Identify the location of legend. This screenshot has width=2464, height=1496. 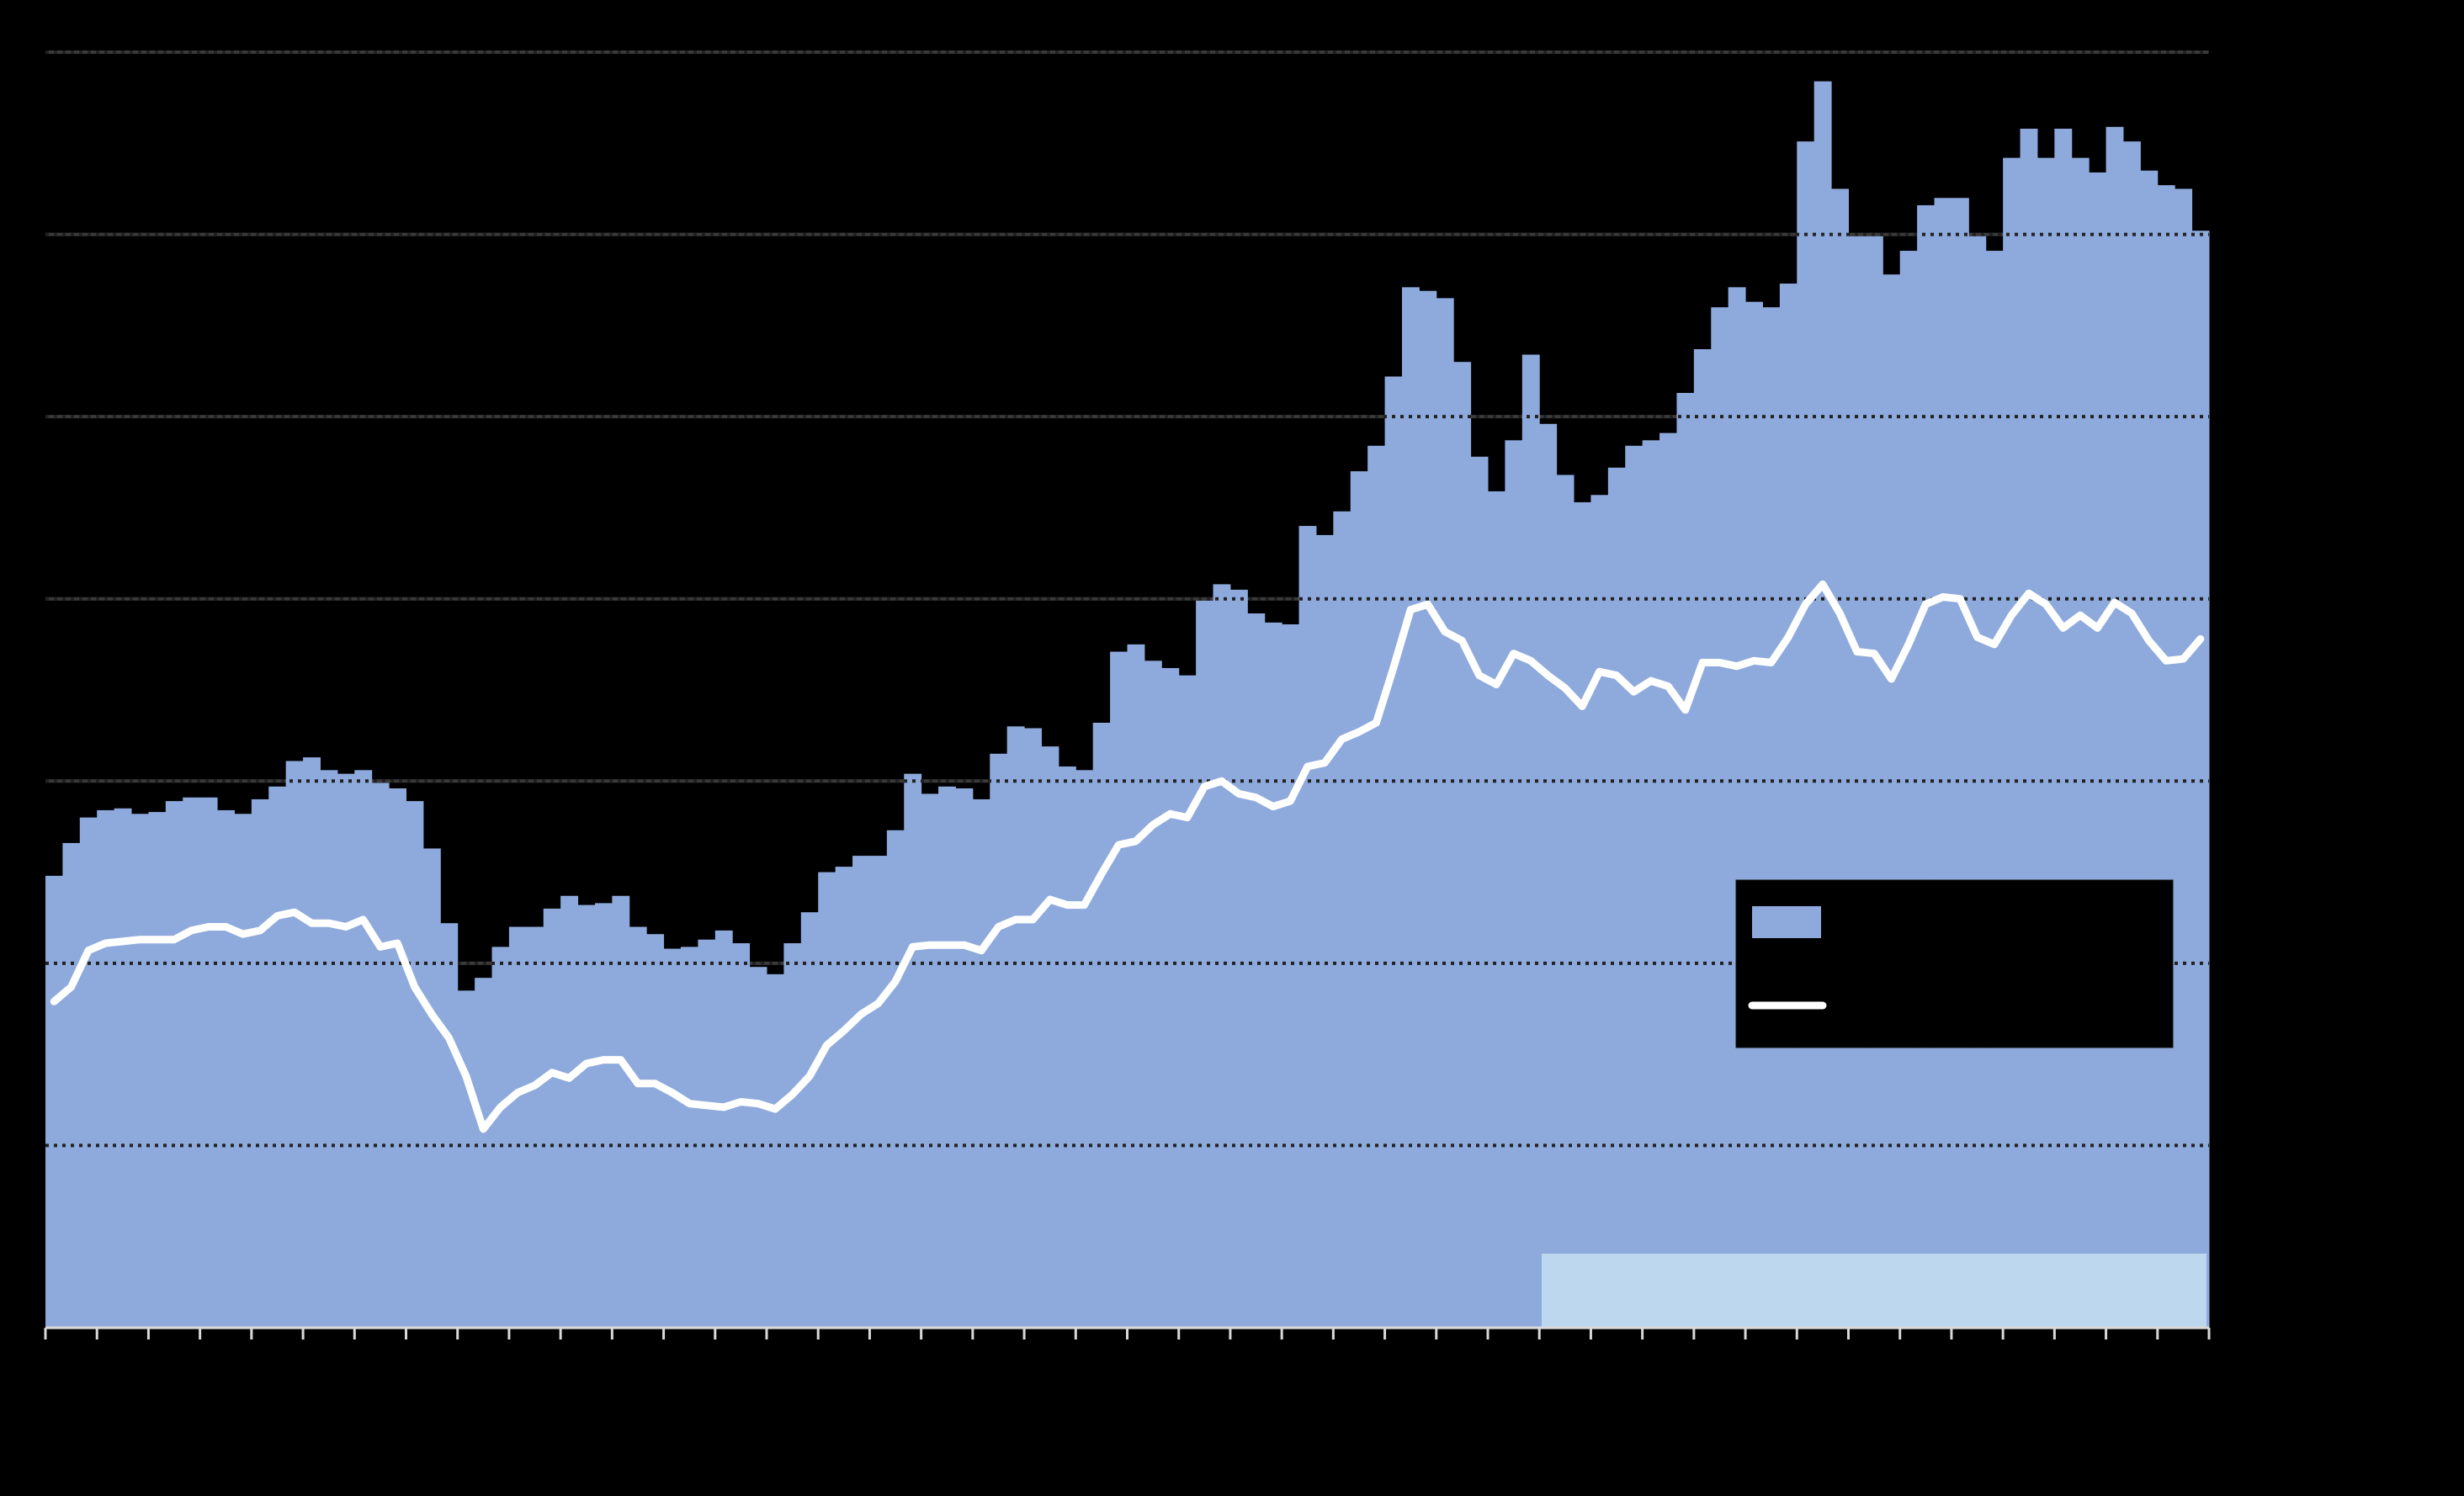
(1954, 963).